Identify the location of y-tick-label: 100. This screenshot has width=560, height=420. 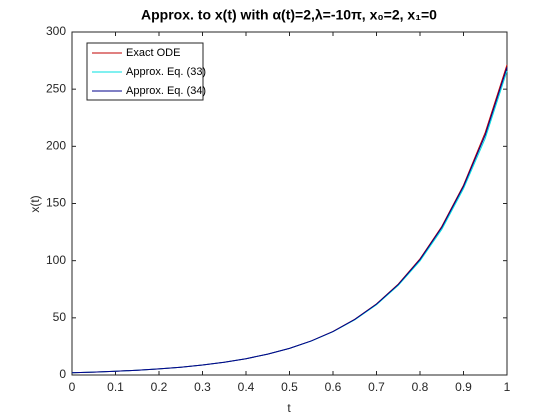
(56, 260).